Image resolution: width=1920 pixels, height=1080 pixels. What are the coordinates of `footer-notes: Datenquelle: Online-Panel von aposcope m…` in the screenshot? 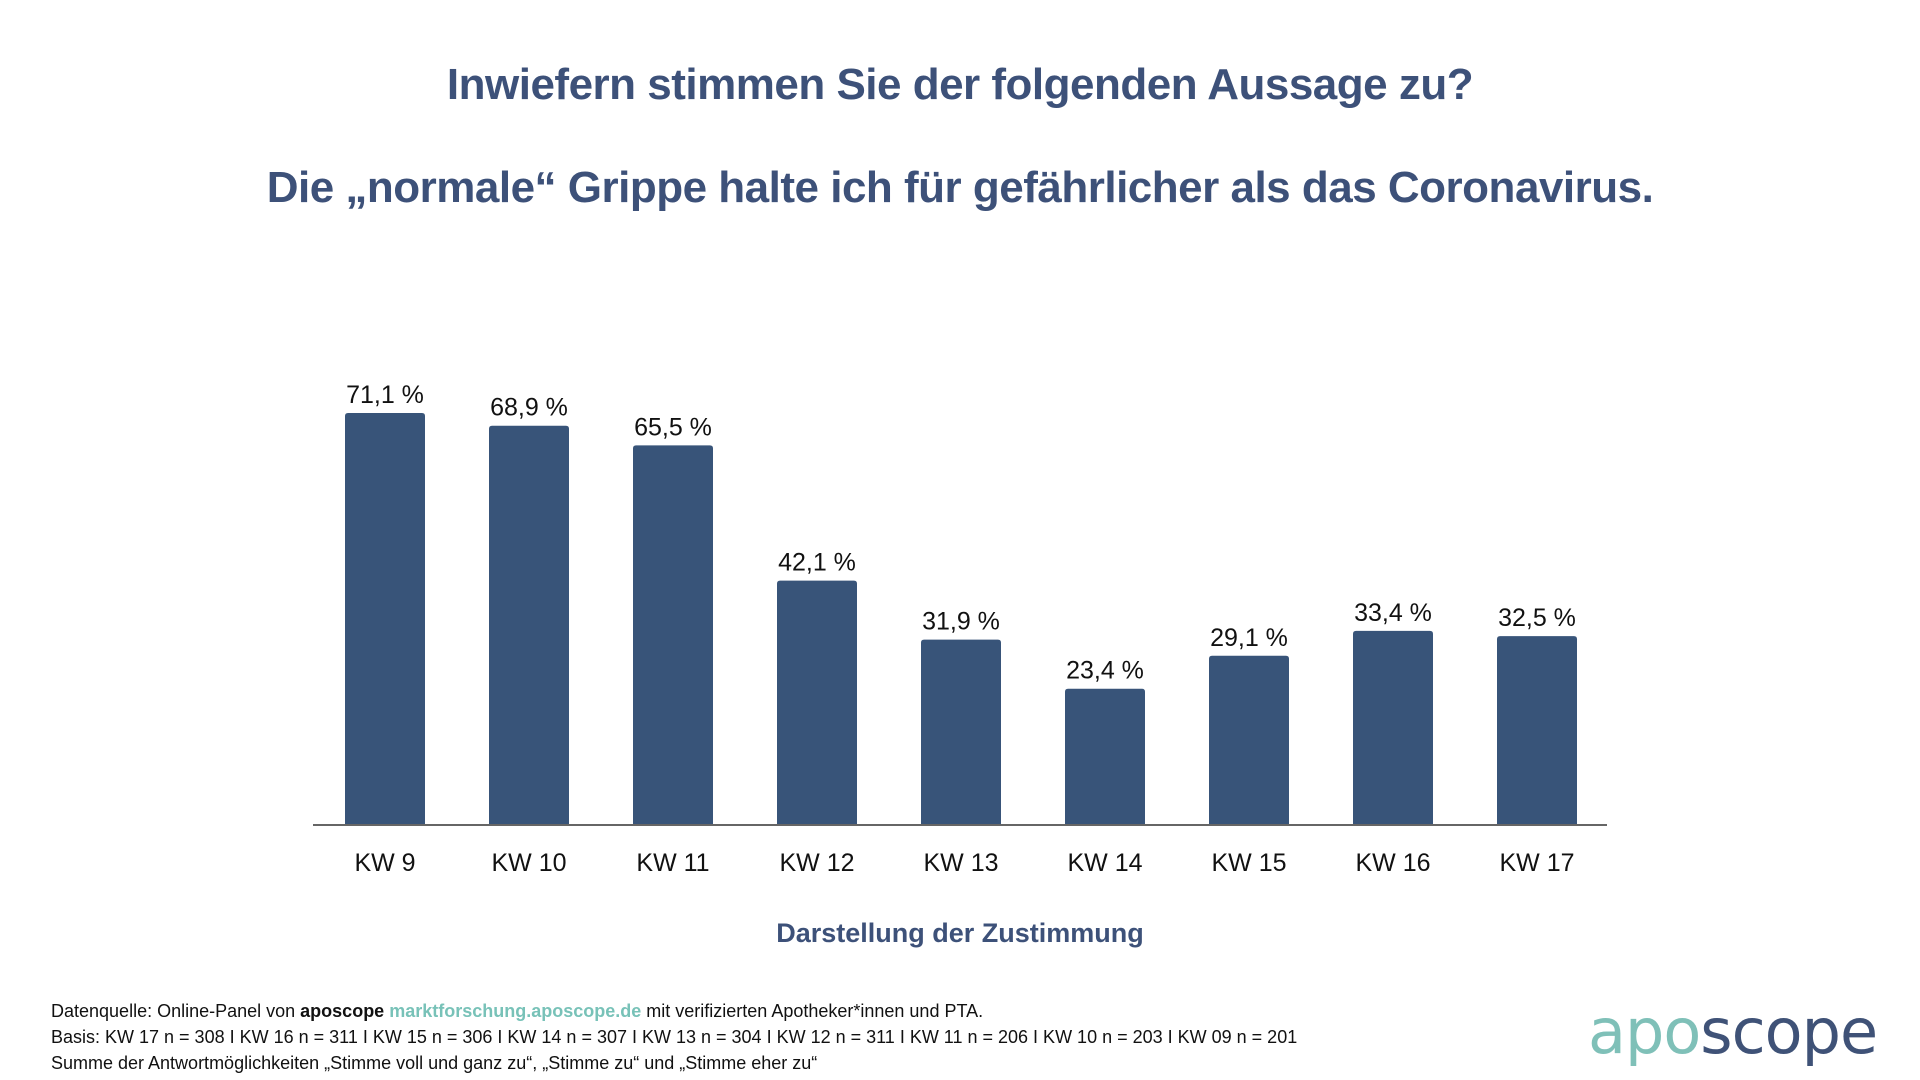 It's located at (674, 1037).